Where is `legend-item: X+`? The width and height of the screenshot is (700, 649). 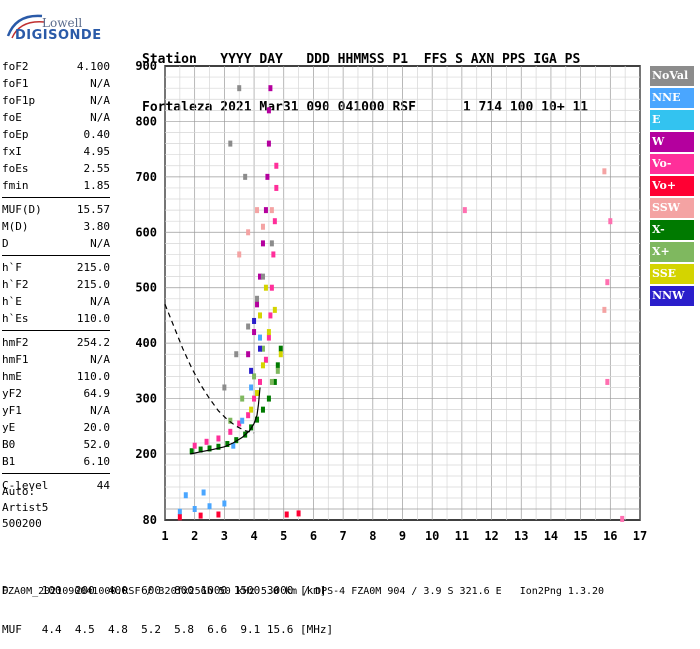 legend-item: X+ is located at coordinates (672, 252).